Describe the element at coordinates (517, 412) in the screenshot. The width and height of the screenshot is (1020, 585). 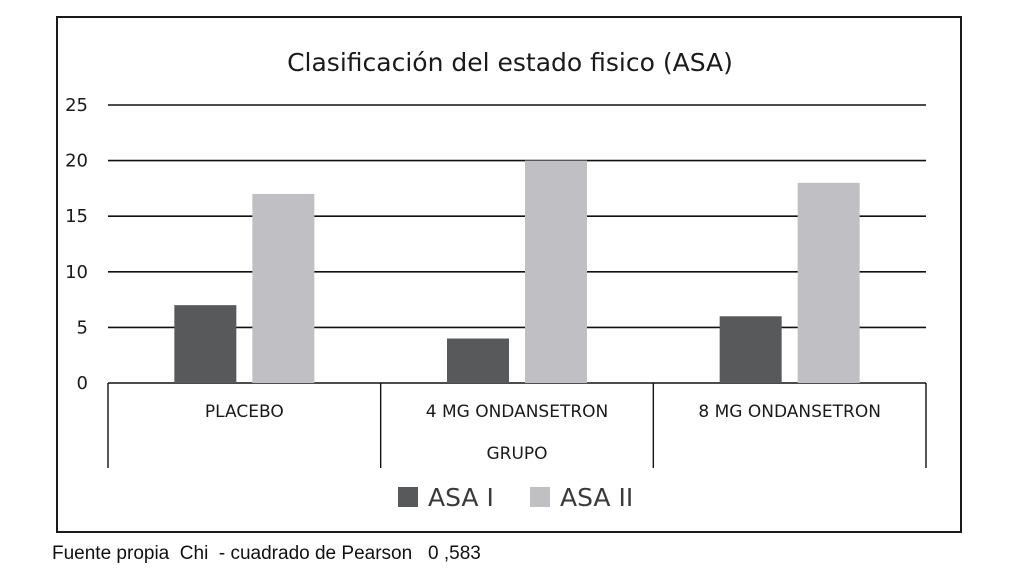
I see `x-tick-label: 4 MG ONDANSETRON` at that location.